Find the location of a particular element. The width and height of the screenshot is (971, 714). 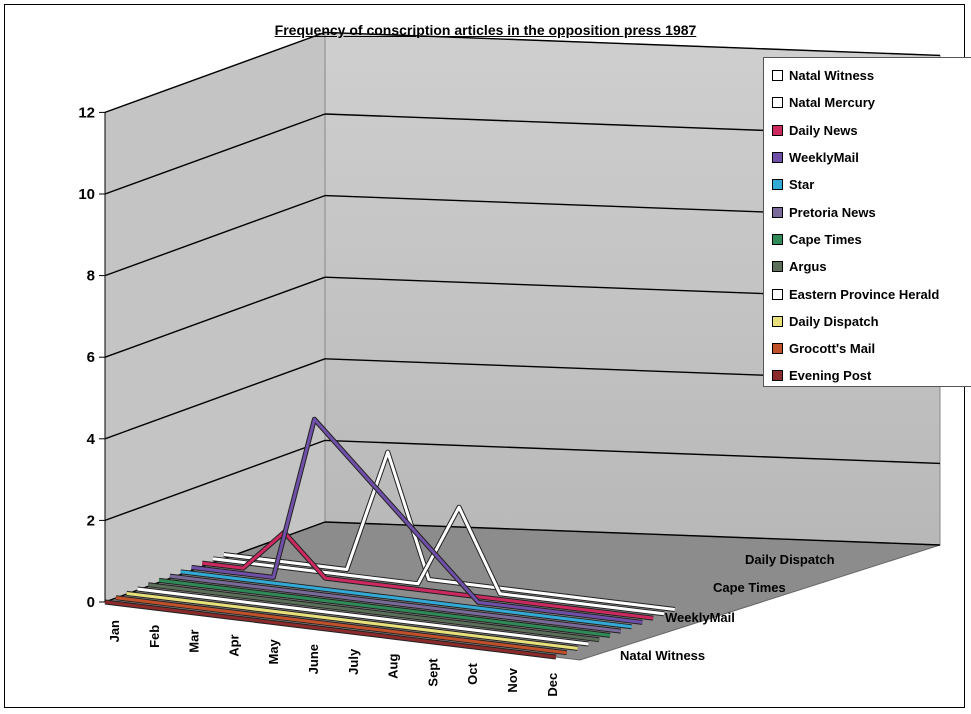

legend-label: Cape Times is located at coordinates (825, 239).